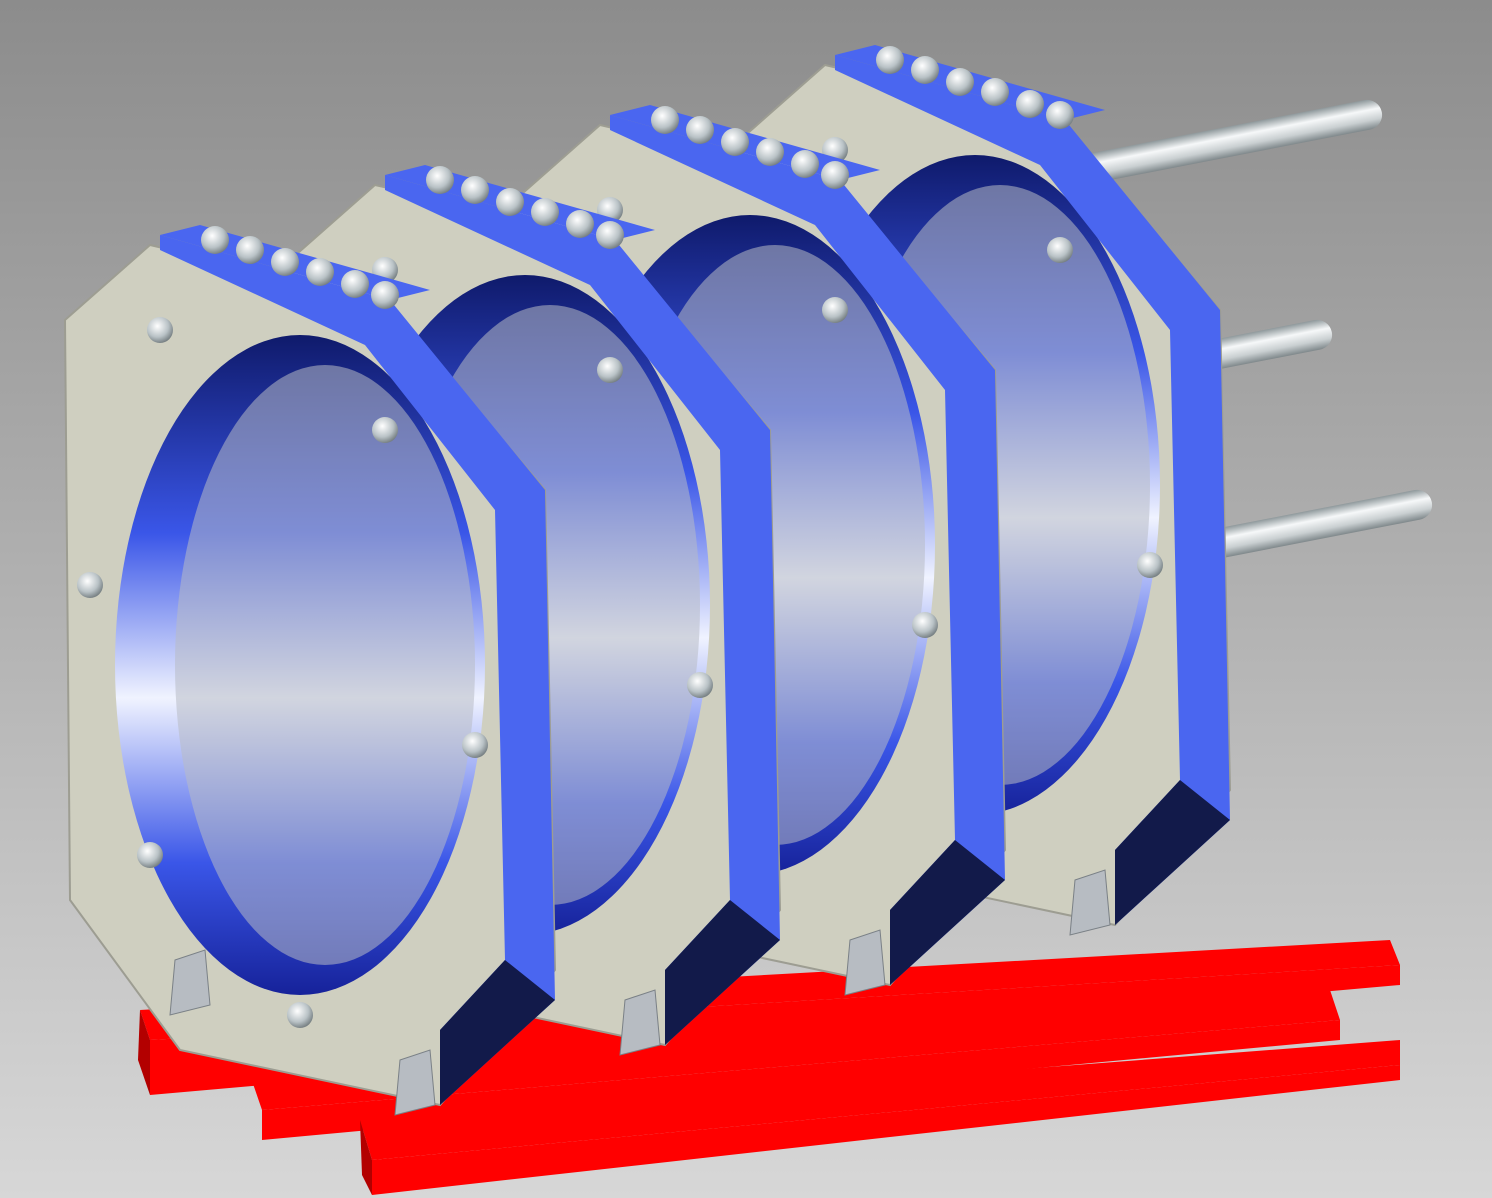  I want to click on foot-brackets, so click(302, 1032).